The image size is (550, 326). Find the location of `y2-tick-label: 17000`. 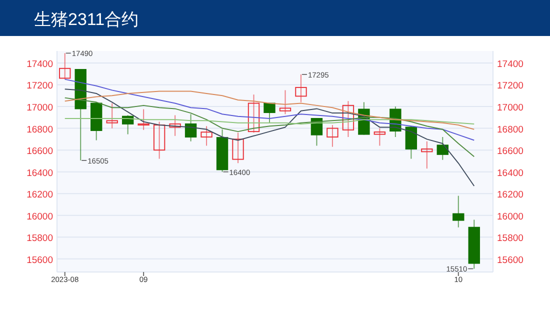

y2-tick-label: 17000 is located at coordinates (510, 108).